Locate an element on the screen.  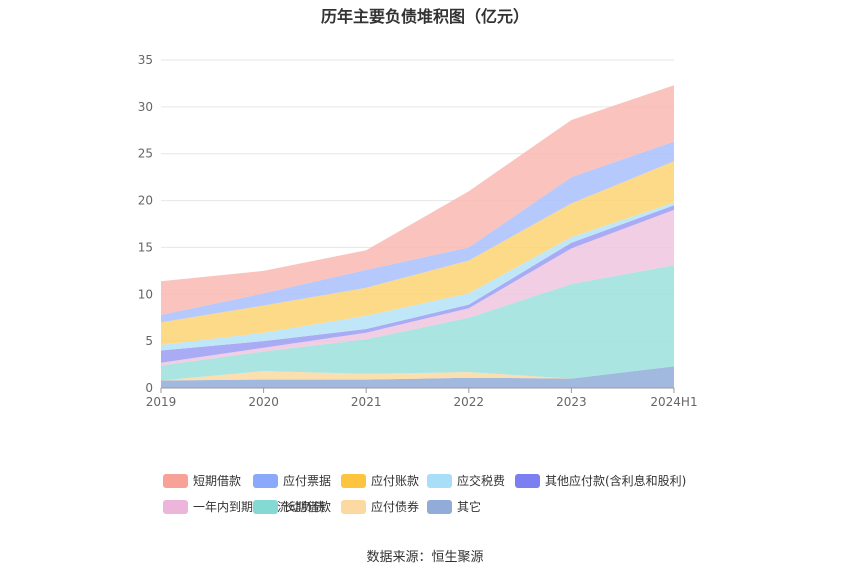
x-tick-label: 2022 is located at coordinates (469, 402).